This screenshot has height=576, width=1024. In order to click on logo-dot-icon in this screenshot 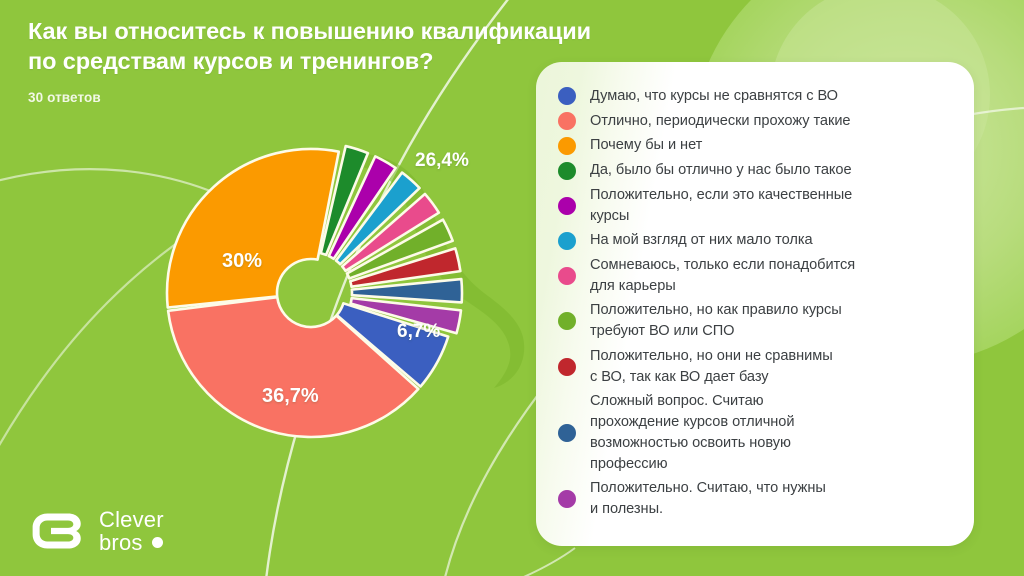, I will do `click(157, 542)`.